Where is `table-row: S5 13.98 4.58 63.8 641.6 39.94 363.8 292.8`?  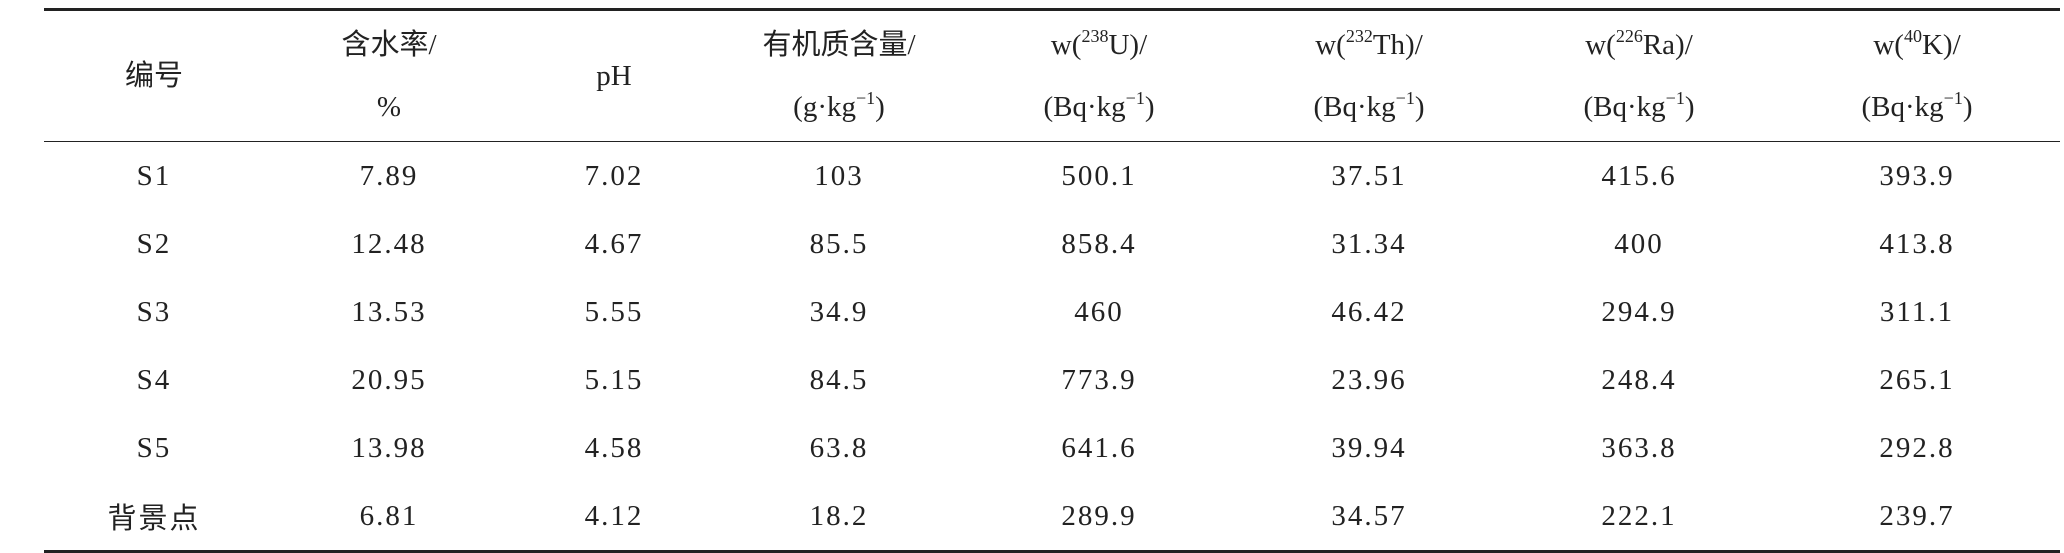 table-row: S5 13.98 4.58 63.8 641.6 39.94 363.8 292.8 is located at coordinates (1052, 448).